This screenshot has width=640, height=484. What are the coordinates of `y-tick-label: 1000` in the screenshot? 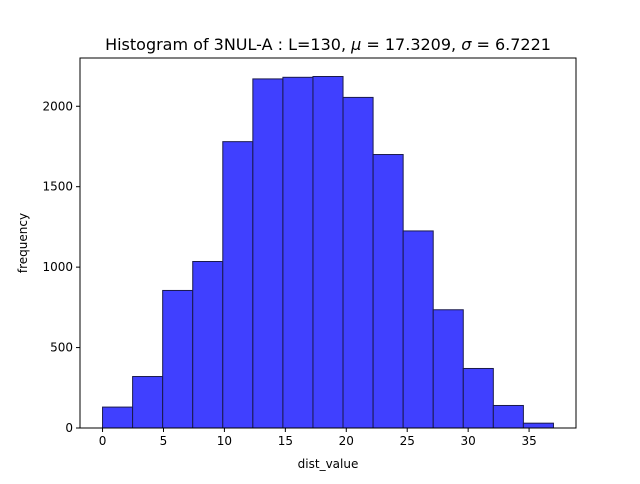 It's located at (57, 267).